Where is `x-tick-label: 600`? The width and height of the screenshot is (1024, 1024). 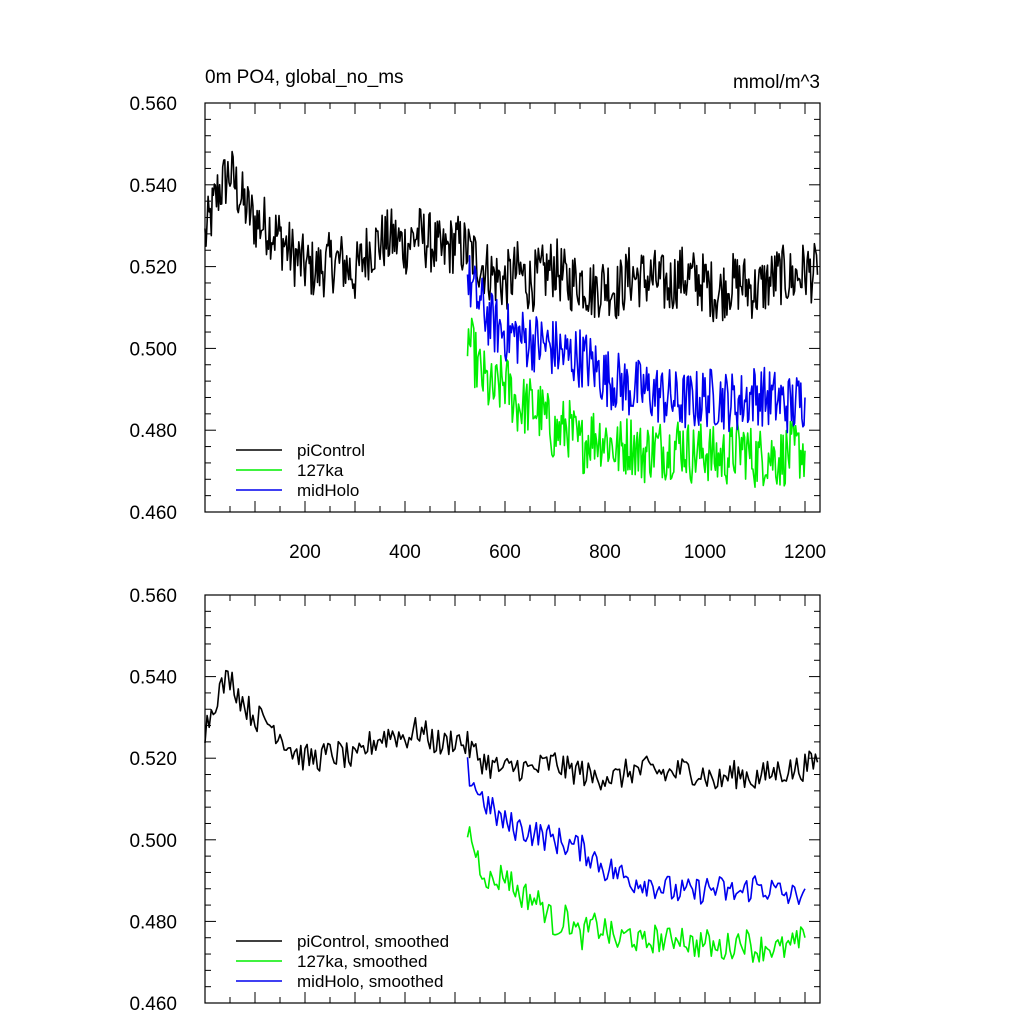
x-tick-label: 600 is located at coordinates (505, 552).